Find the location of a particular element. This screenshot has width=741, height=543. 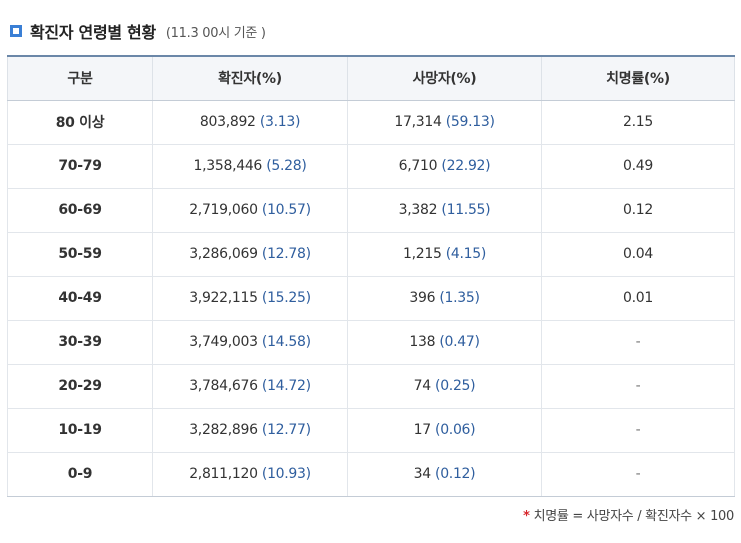

cases-cell: 3,784,676 (14.72) is located at coordinates (250, 386).